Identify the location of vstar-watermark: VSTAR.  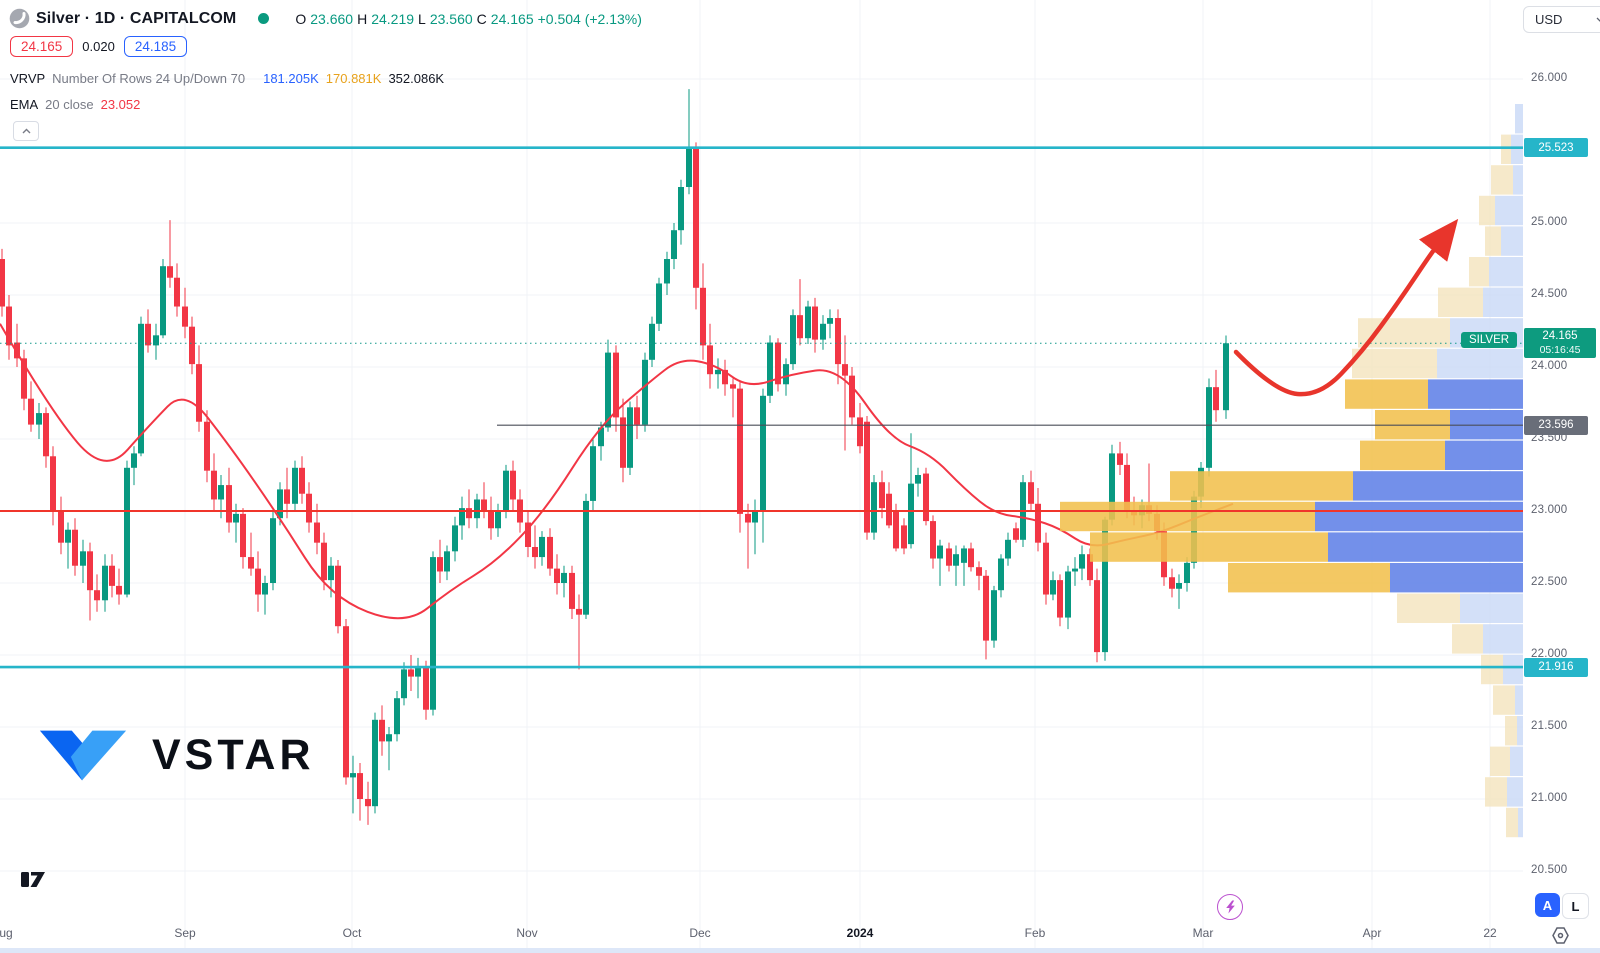
(176, 755).